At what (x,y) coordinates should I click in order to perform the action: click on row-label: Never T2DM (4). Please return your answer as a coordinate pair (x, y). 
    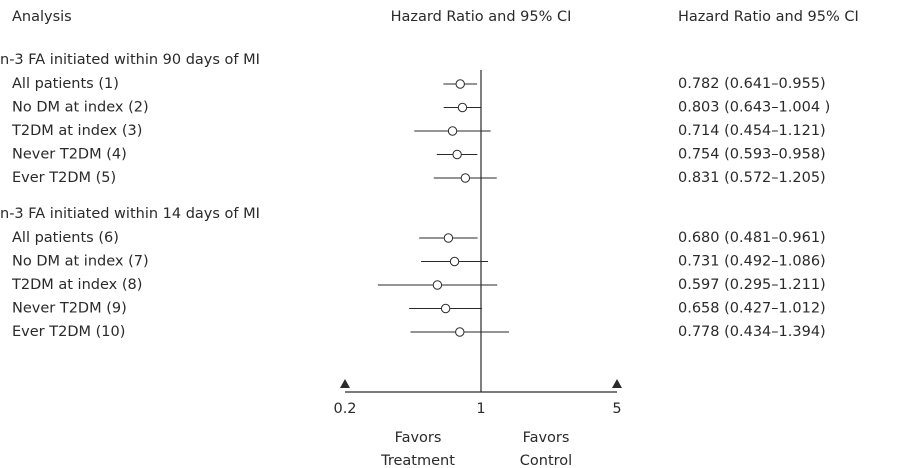
    Looking at the image, I should click on (69, 155).